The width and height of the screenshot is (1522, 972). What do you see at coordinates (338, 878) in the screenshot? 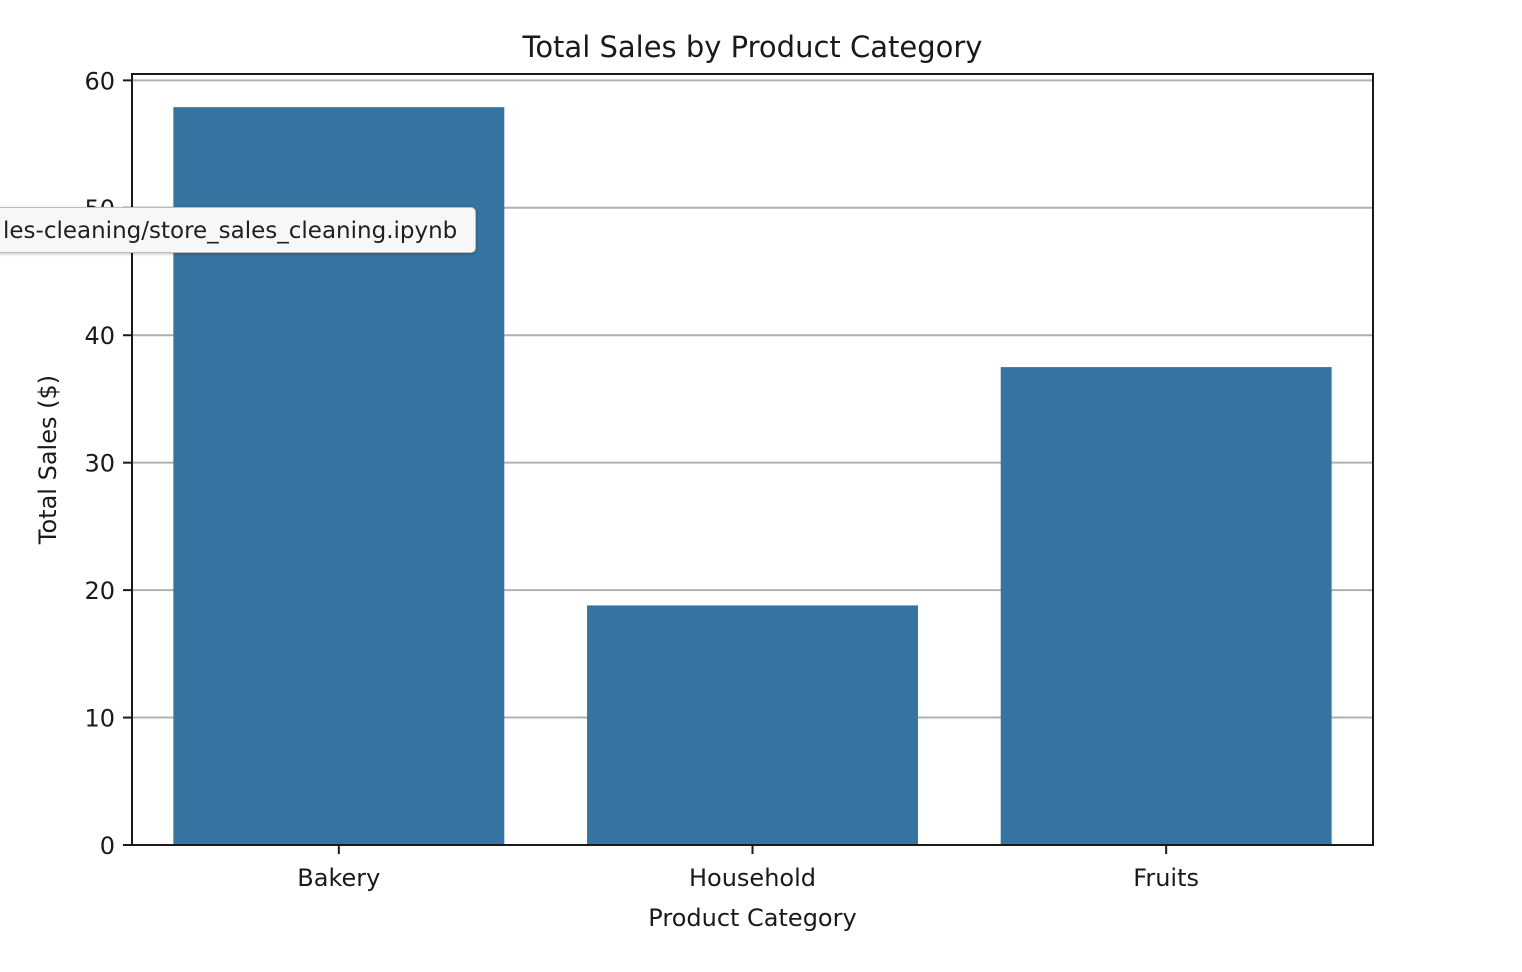
I see `x-tick-label: Bakery` at bounding box center [338, 878].